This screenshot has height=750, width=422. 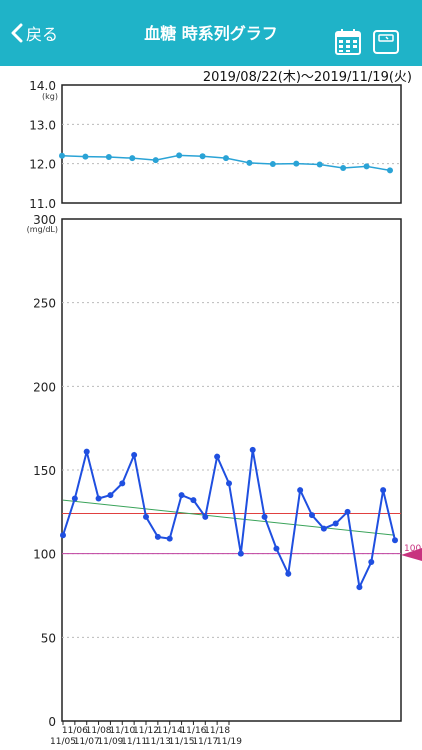 I want to click on weight-chart-frame, so click(x=231, y=144).